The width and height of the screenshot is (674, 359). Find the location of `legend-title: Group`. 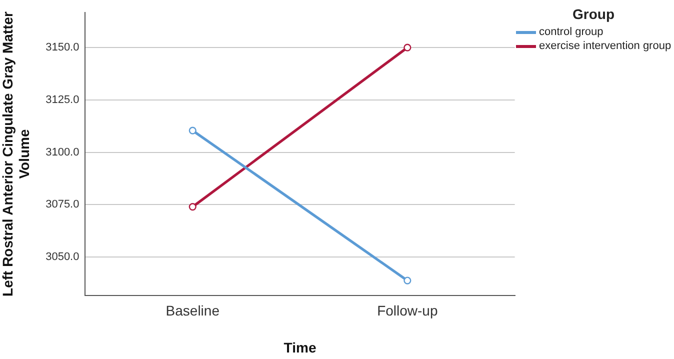

legend-title: Group is located at coordinates (594, 14).